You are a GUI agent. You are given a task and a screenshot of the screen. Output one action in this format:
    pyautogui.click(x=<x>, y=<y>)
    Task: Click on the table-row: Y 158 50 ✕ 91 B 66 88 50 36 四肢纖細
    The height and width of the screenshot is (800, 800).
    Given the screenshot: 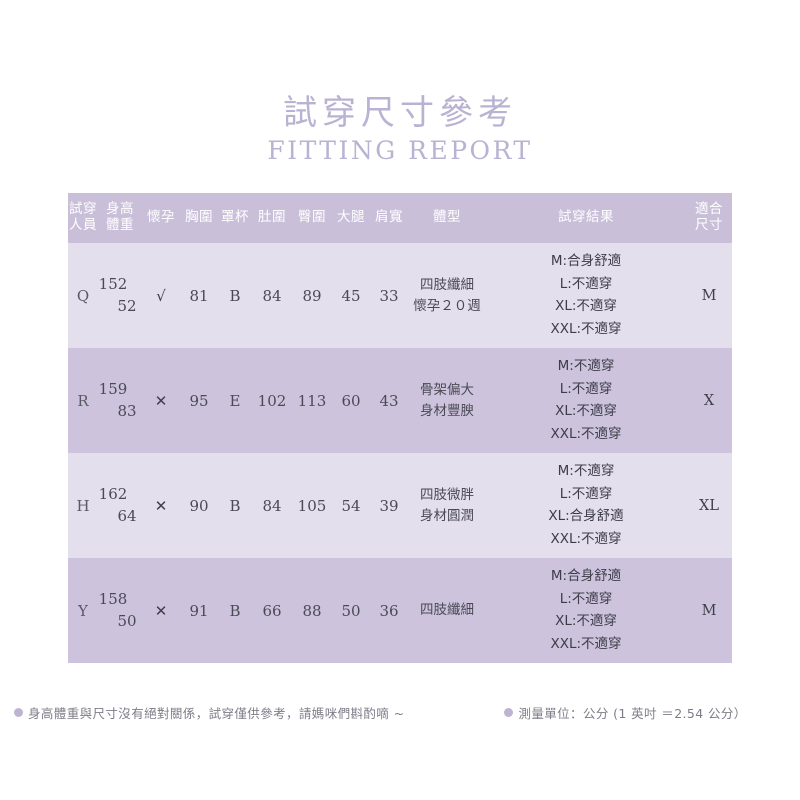 What is the action you would take?
    pyautogui.click(x=400, y=610)
    